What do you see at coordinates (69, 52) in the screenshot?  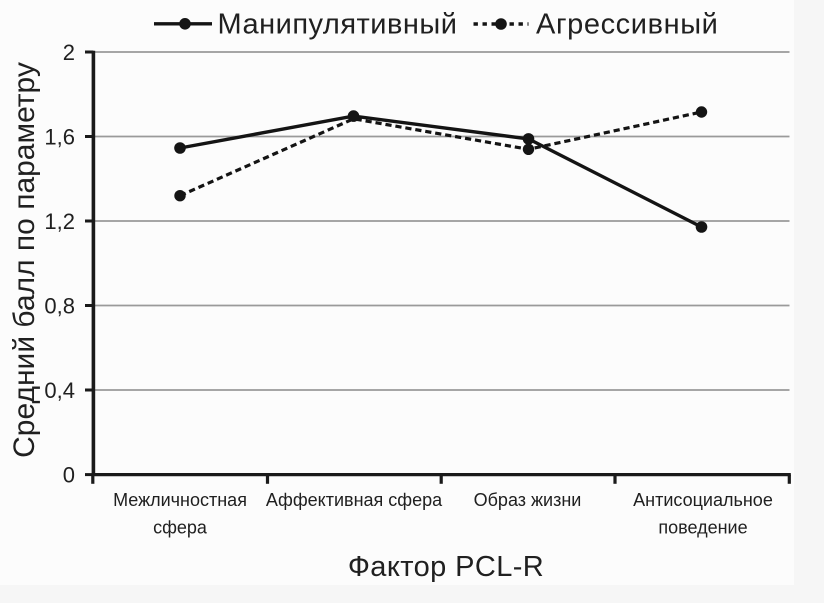 I see `svg-text: 2` at bounding box center [69, 52].